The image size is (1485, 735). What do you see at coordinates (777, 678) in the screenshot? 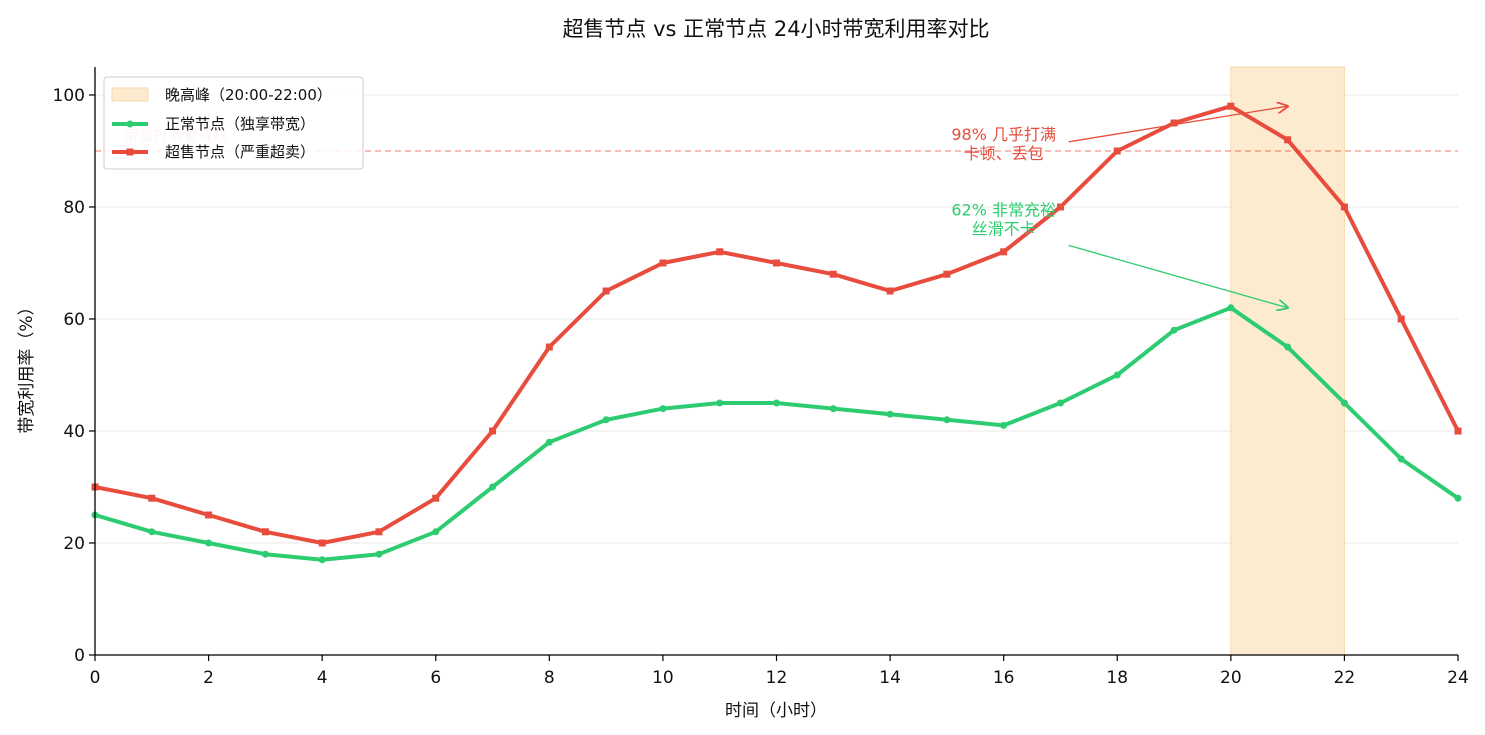
I see `x-tick-label: 12` at bounding box center [777, 678].